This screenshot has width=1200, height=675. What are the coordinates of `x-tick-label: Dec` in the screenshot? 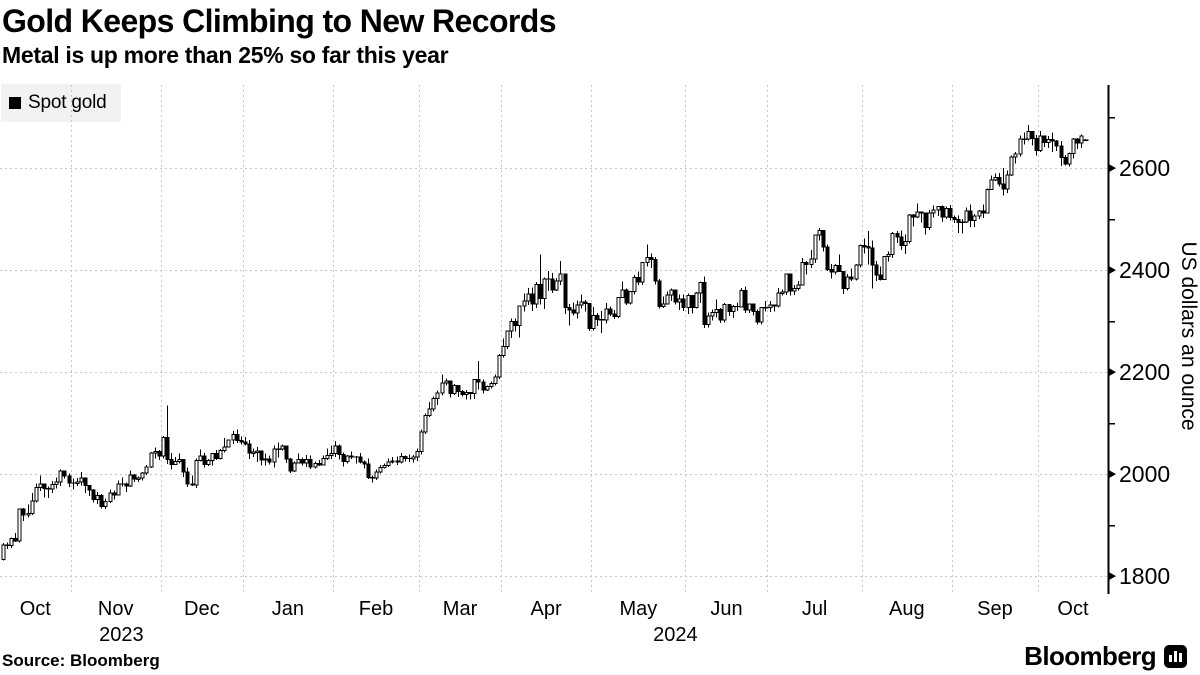 It's located at (202, 609).